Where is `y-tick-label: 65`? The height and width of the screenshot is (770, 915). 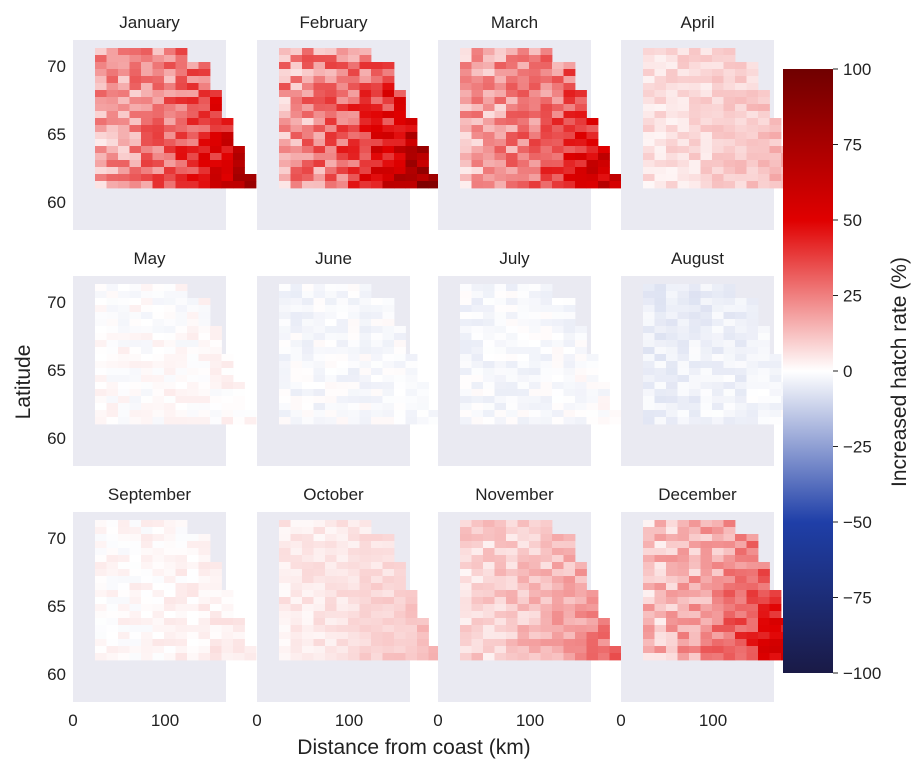 y-tick-label: 65 is located at coordinates (56, 370).